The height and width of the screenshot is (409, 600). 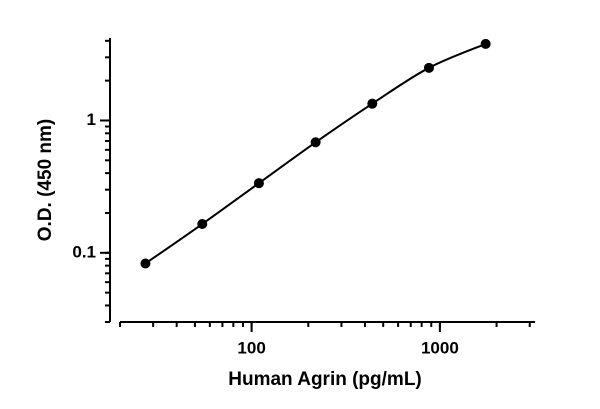 I want to click on y-tick-label: 1, so click(x=91, y=119).